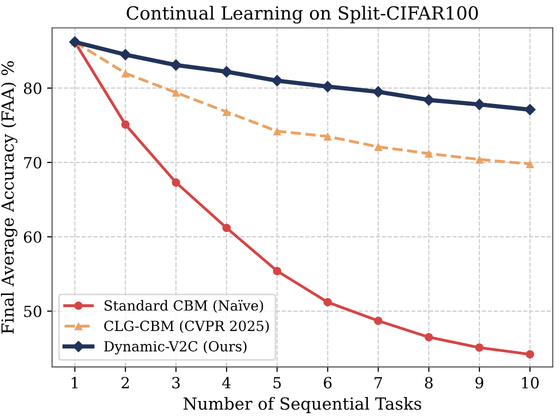  What do you see at coordinates (186, 327) in the screenshot?
I see `legend-label: CLG-CBM (CVPR 2025)` at bounding box center [186, 327].